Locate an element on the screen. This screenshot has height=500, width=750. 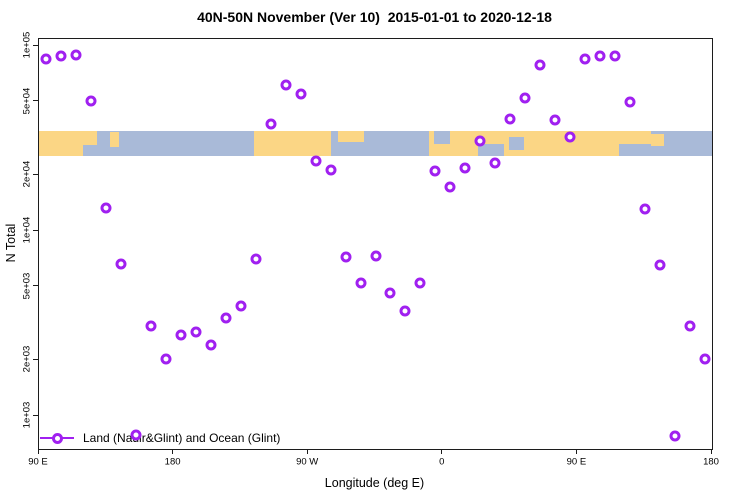
x-axis-title: Longitude (deg E) is located at coordinates (374, 483).